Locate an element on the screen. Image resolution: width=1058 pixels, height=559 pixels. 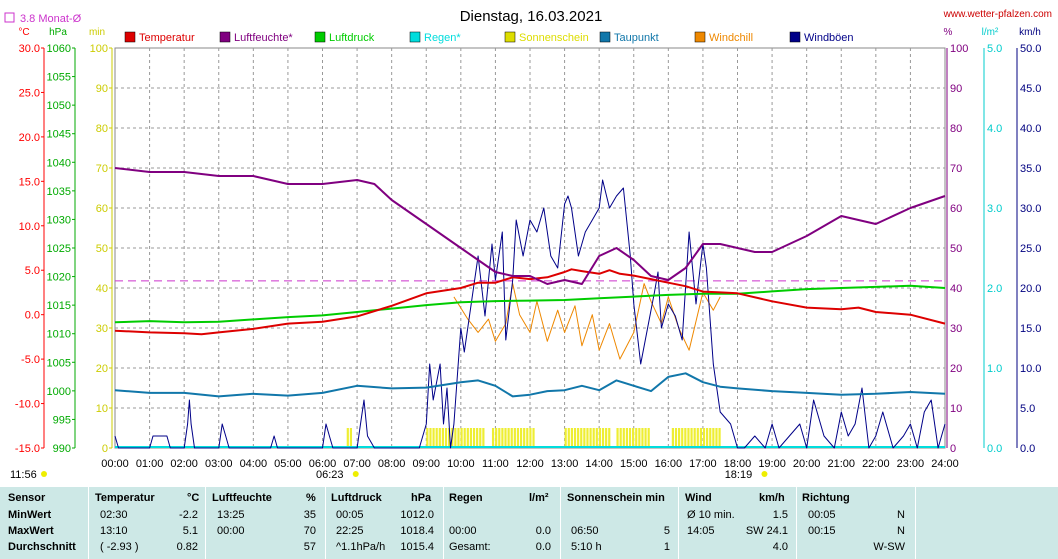
temp_c-tick: -10.0 is located at coordinates (27, 405).